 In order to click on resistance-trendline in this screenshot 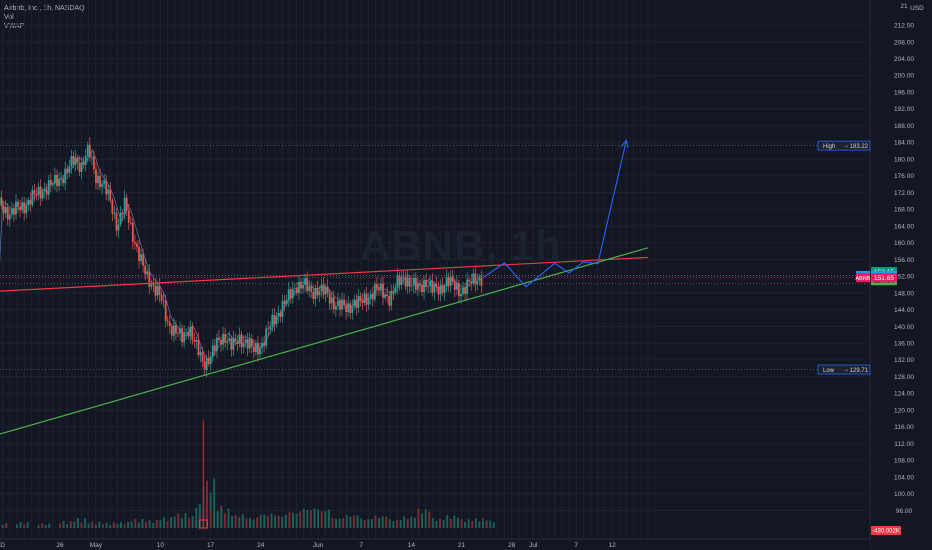, I will do `click(324, 274)`.